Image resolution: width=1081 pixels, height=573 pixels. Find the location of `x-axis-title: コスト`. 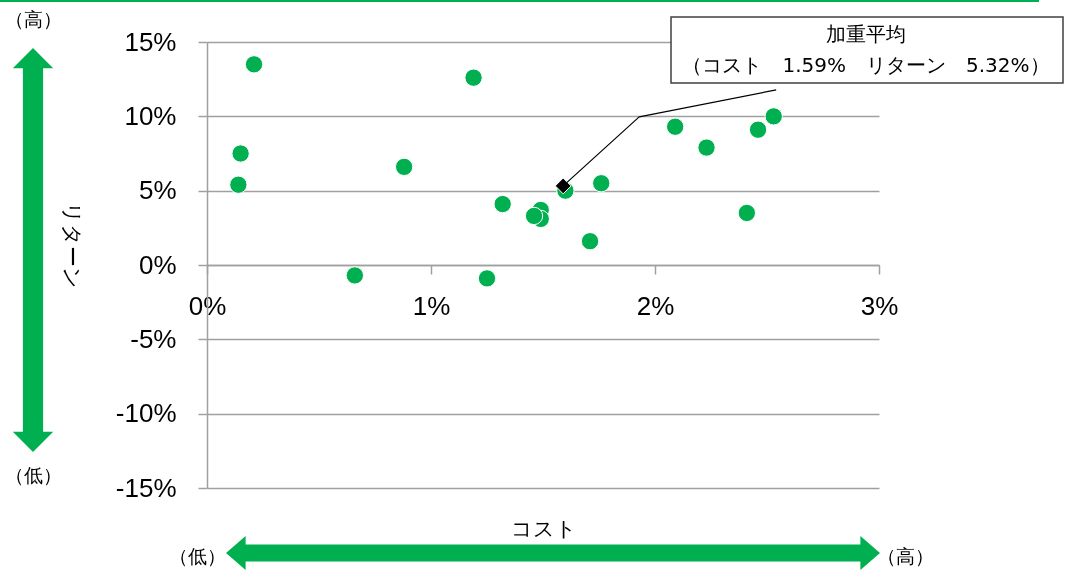

x-axis-title: コスト is located at coordinates (543, 528).